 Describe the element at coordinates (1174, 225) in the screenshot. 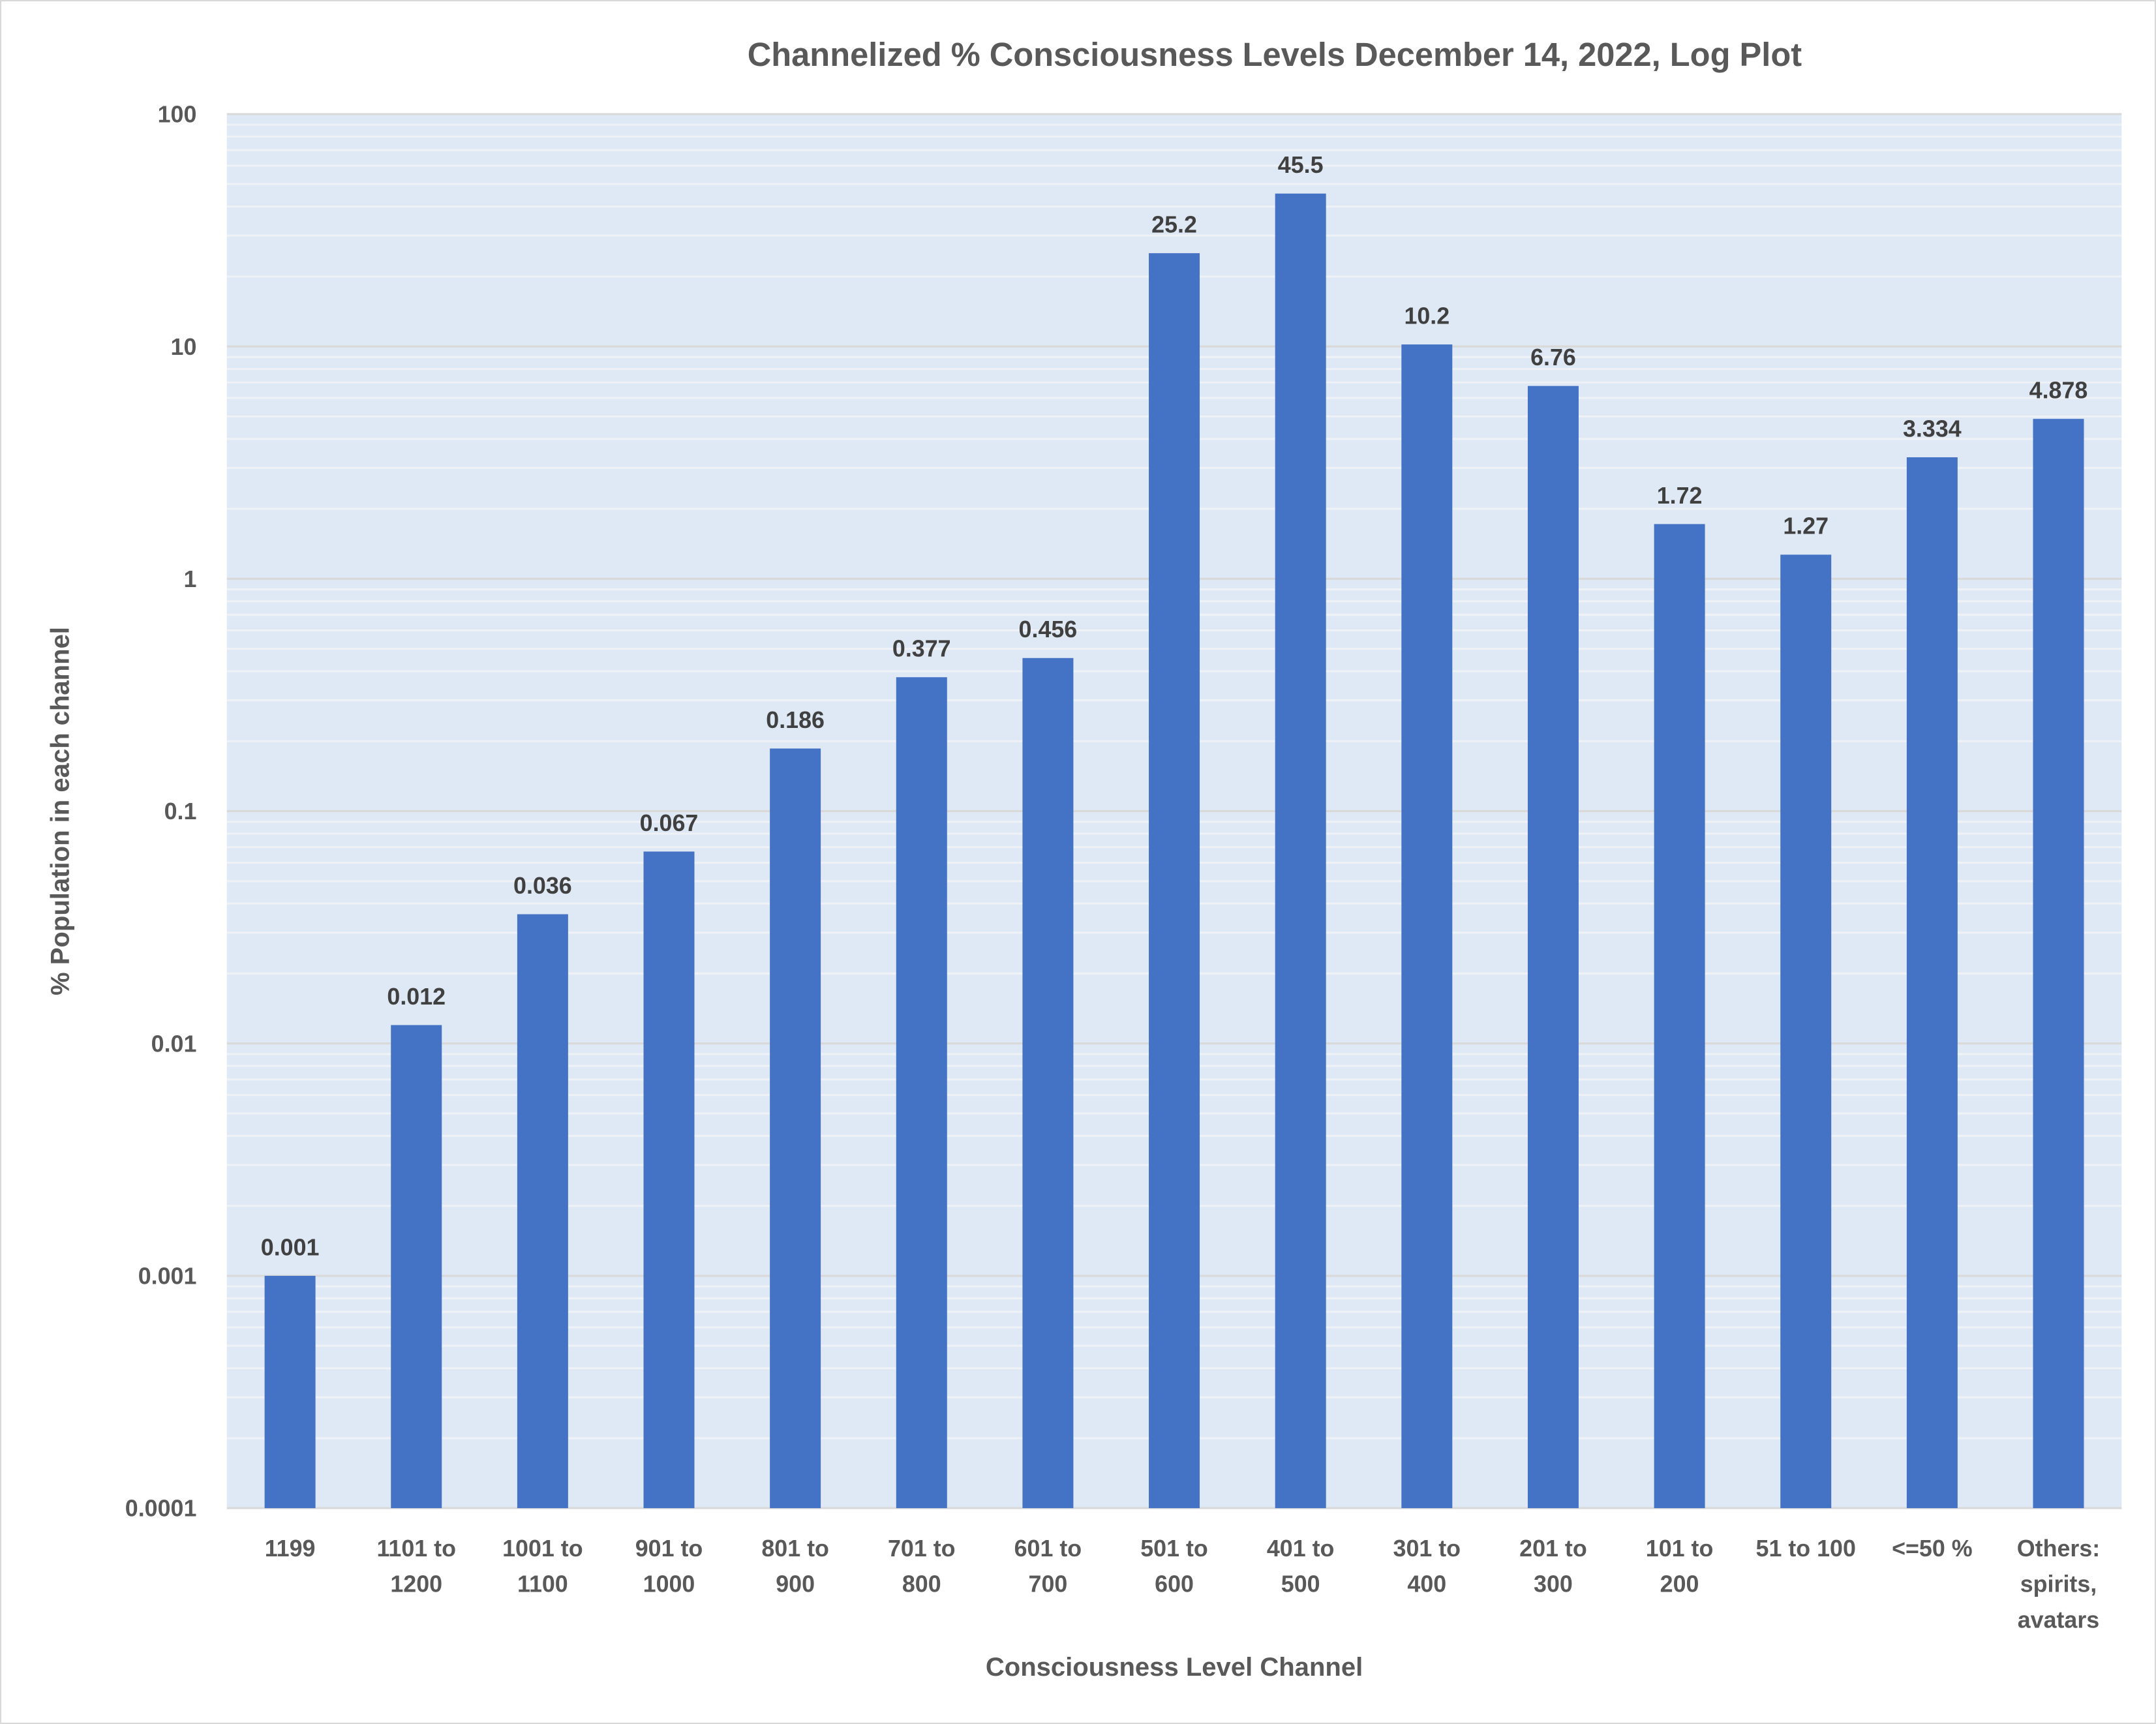

I see `data-label: 25.2` at that location.